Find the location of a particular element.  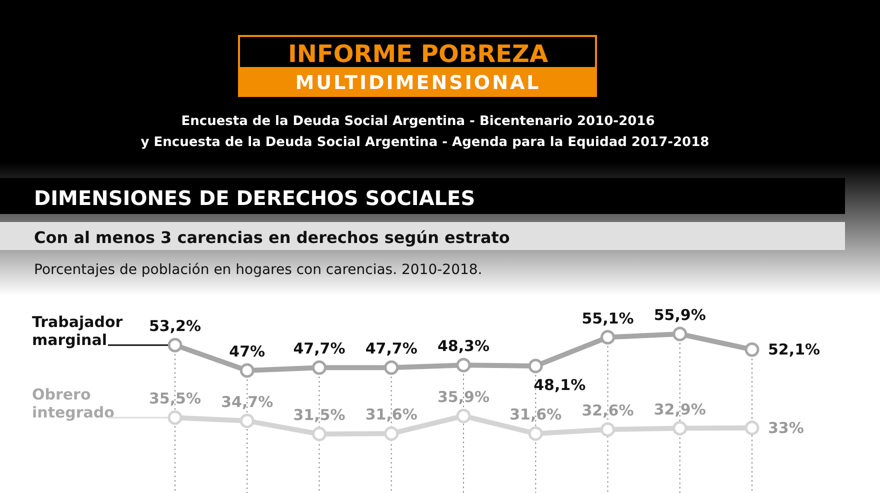

data-label: 35,5% is located at coordinates (175, 399).